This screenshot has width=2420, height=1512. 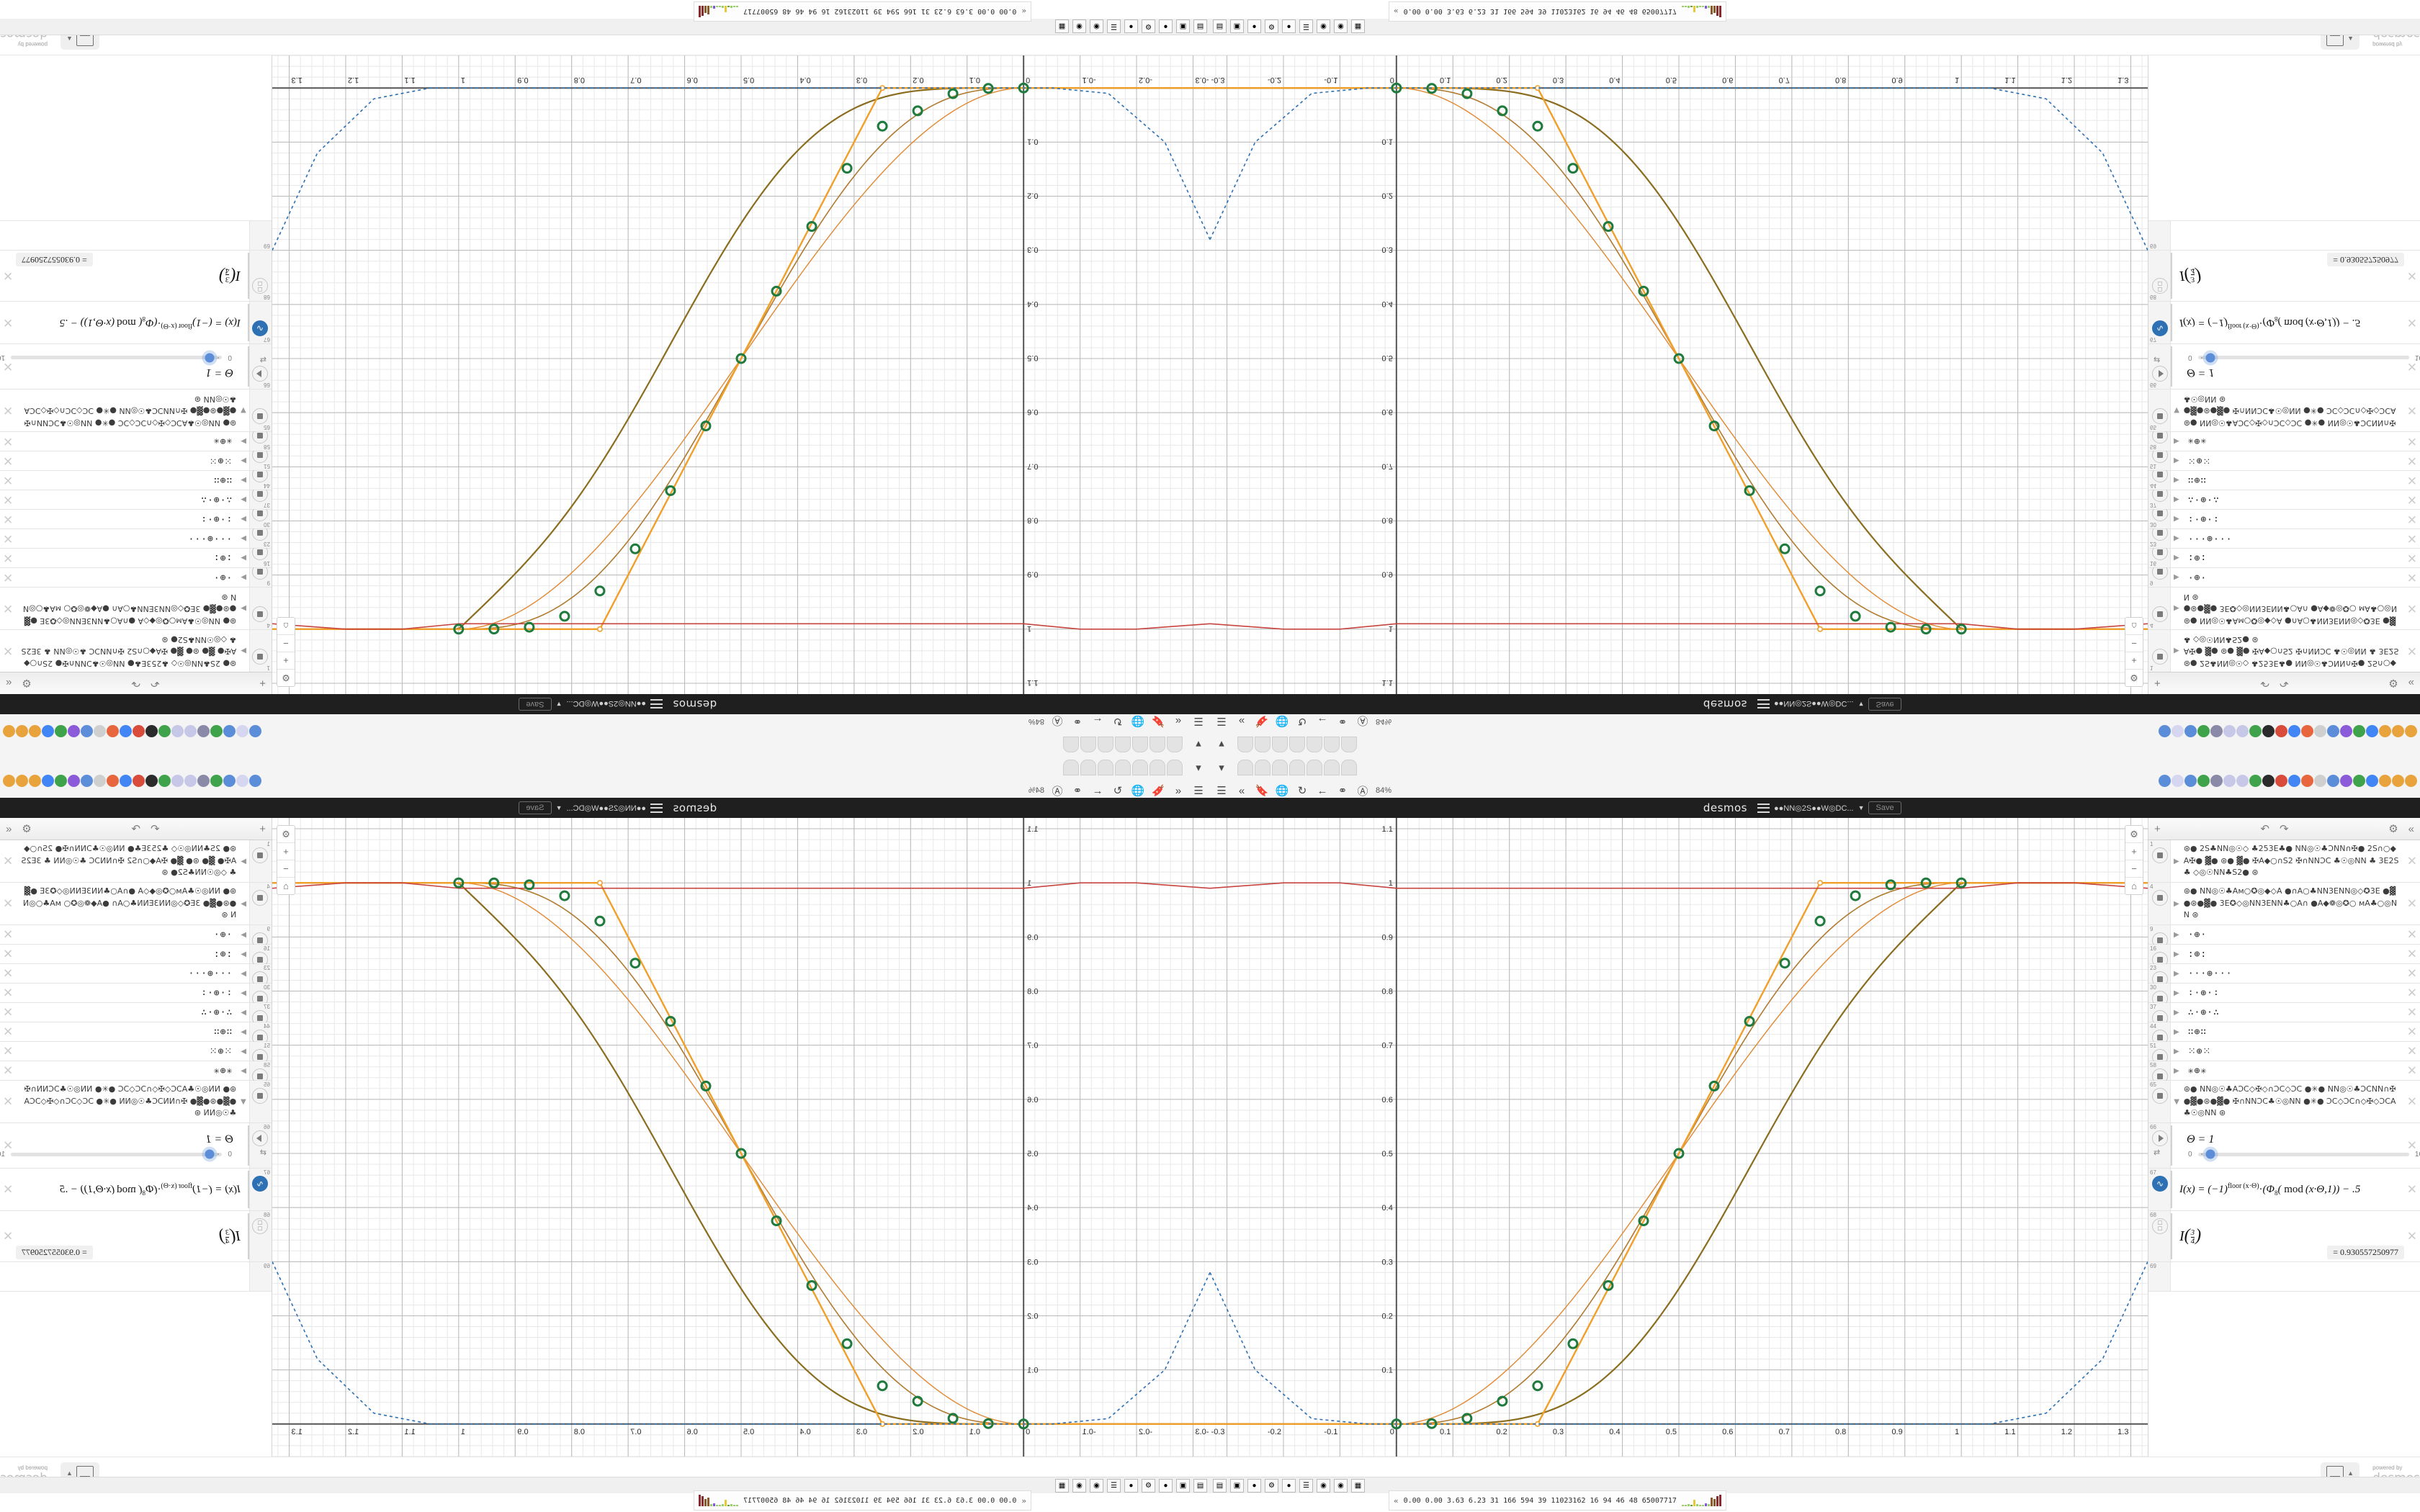 What do you see at coordinates (2288, 781) in the screenshot?
I see `browser-extension-bar` at bounding box center [2288, 781].